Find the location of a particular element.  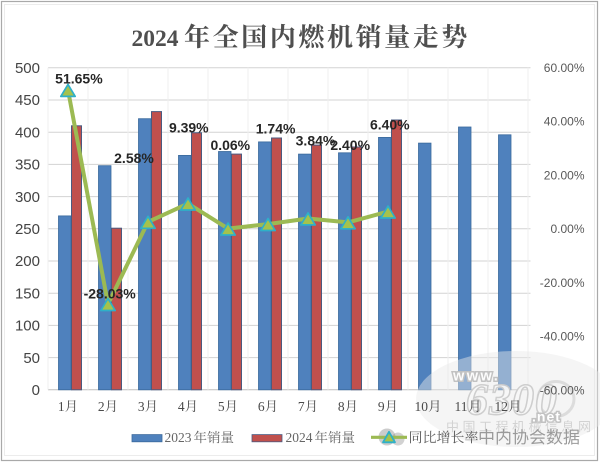

svg-text: 2.40% is located at coordinates (350, 145).